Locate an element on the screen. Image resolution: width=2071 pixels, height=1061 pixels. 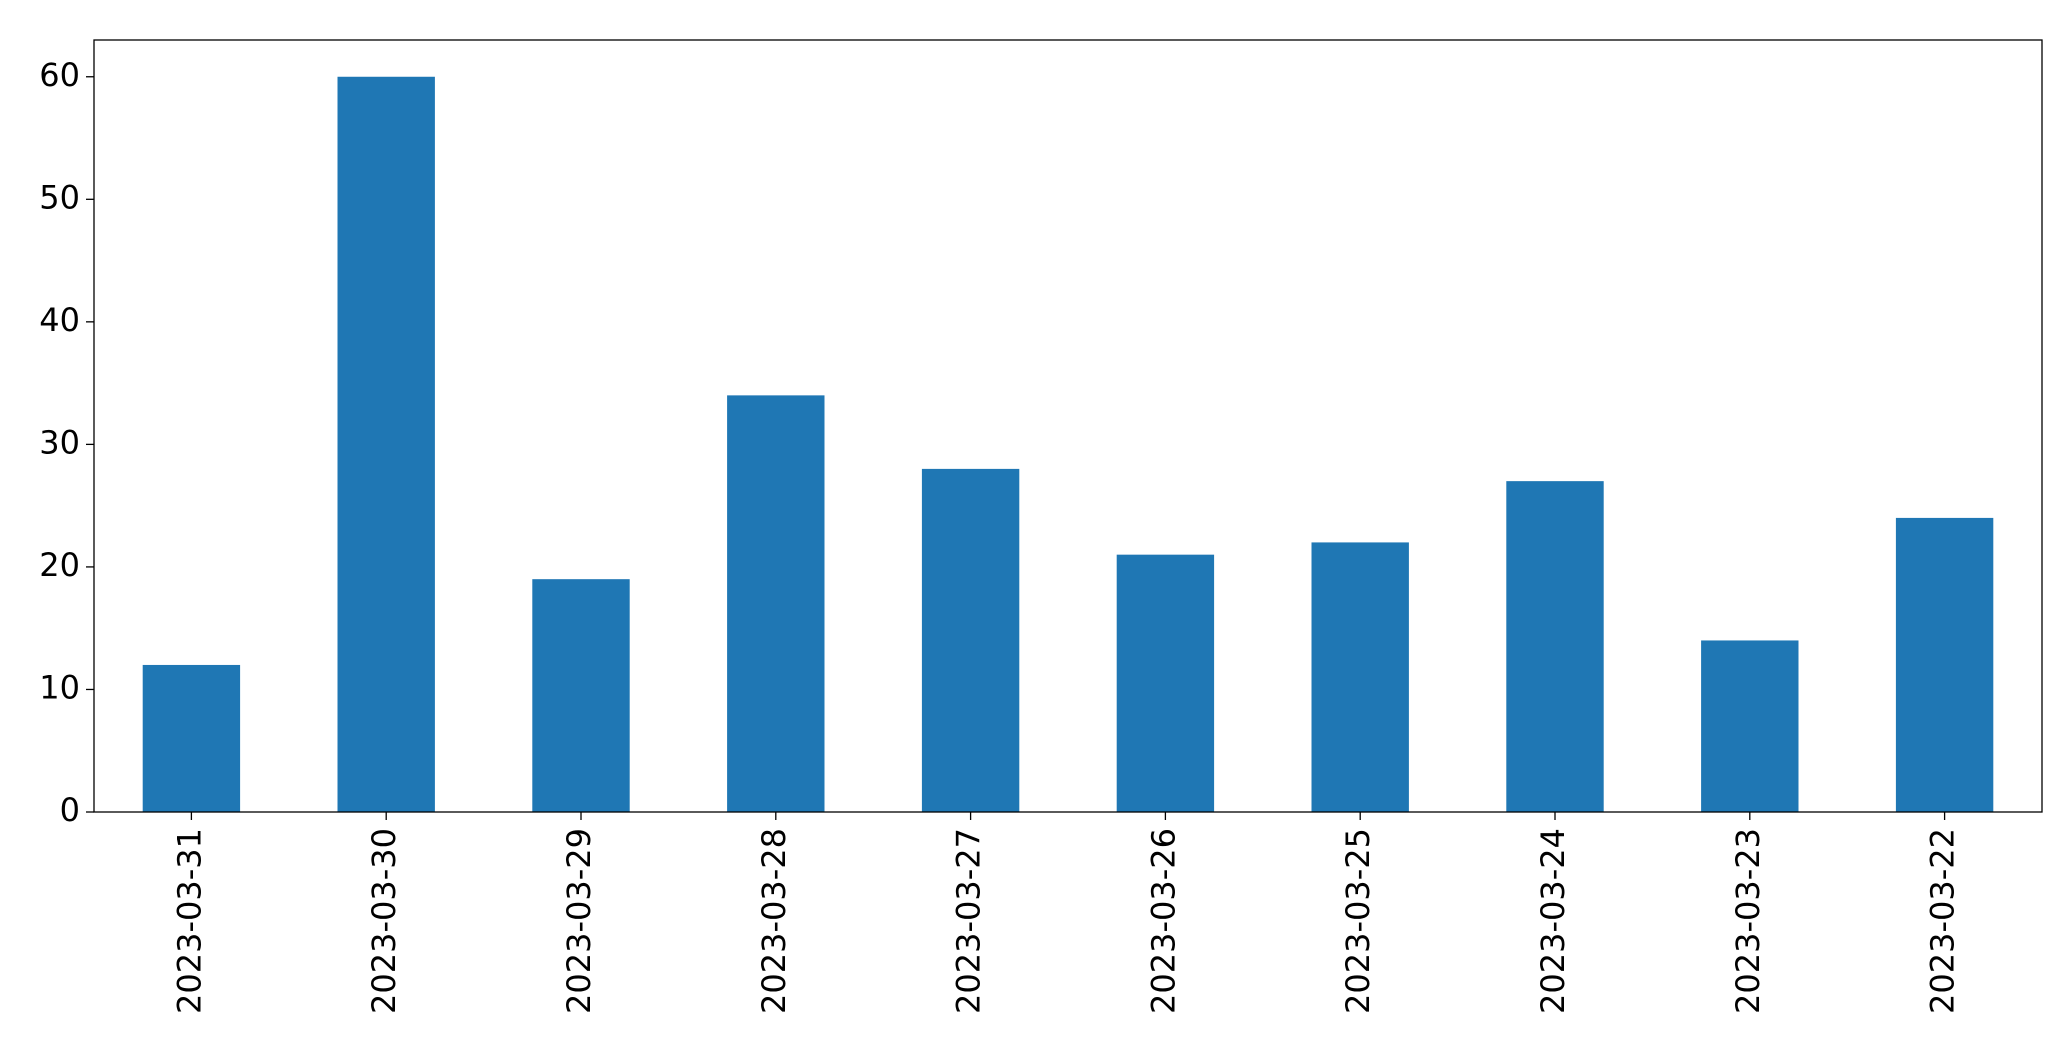
x-tick-label: 2023-03-31 is located at coordinates (189, 921).